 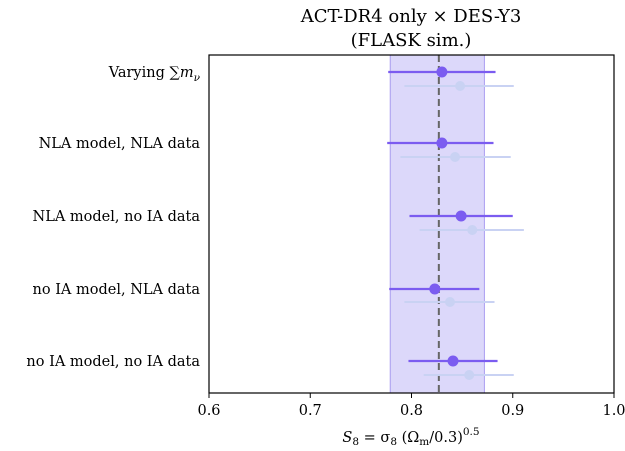 I want to click on xlabel-omega: (Ω, so click(x=408, y=438).